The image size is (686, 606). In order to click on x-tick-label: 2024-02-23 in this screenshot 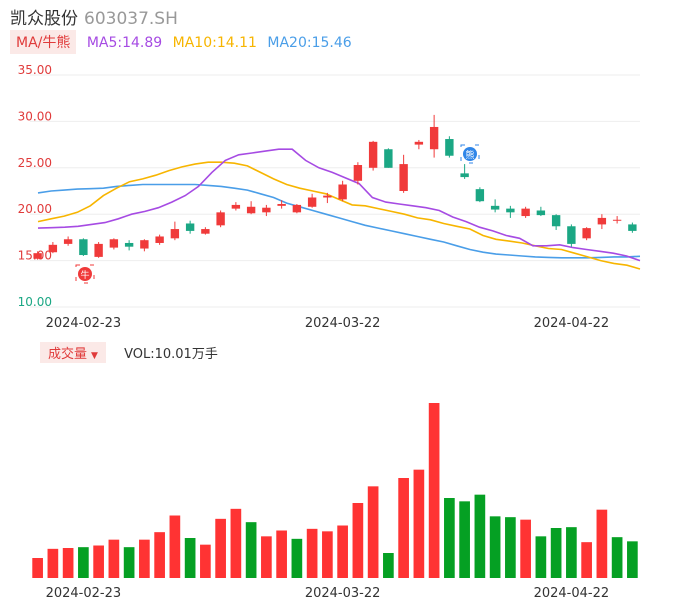, I will do `click(84, 323)`.